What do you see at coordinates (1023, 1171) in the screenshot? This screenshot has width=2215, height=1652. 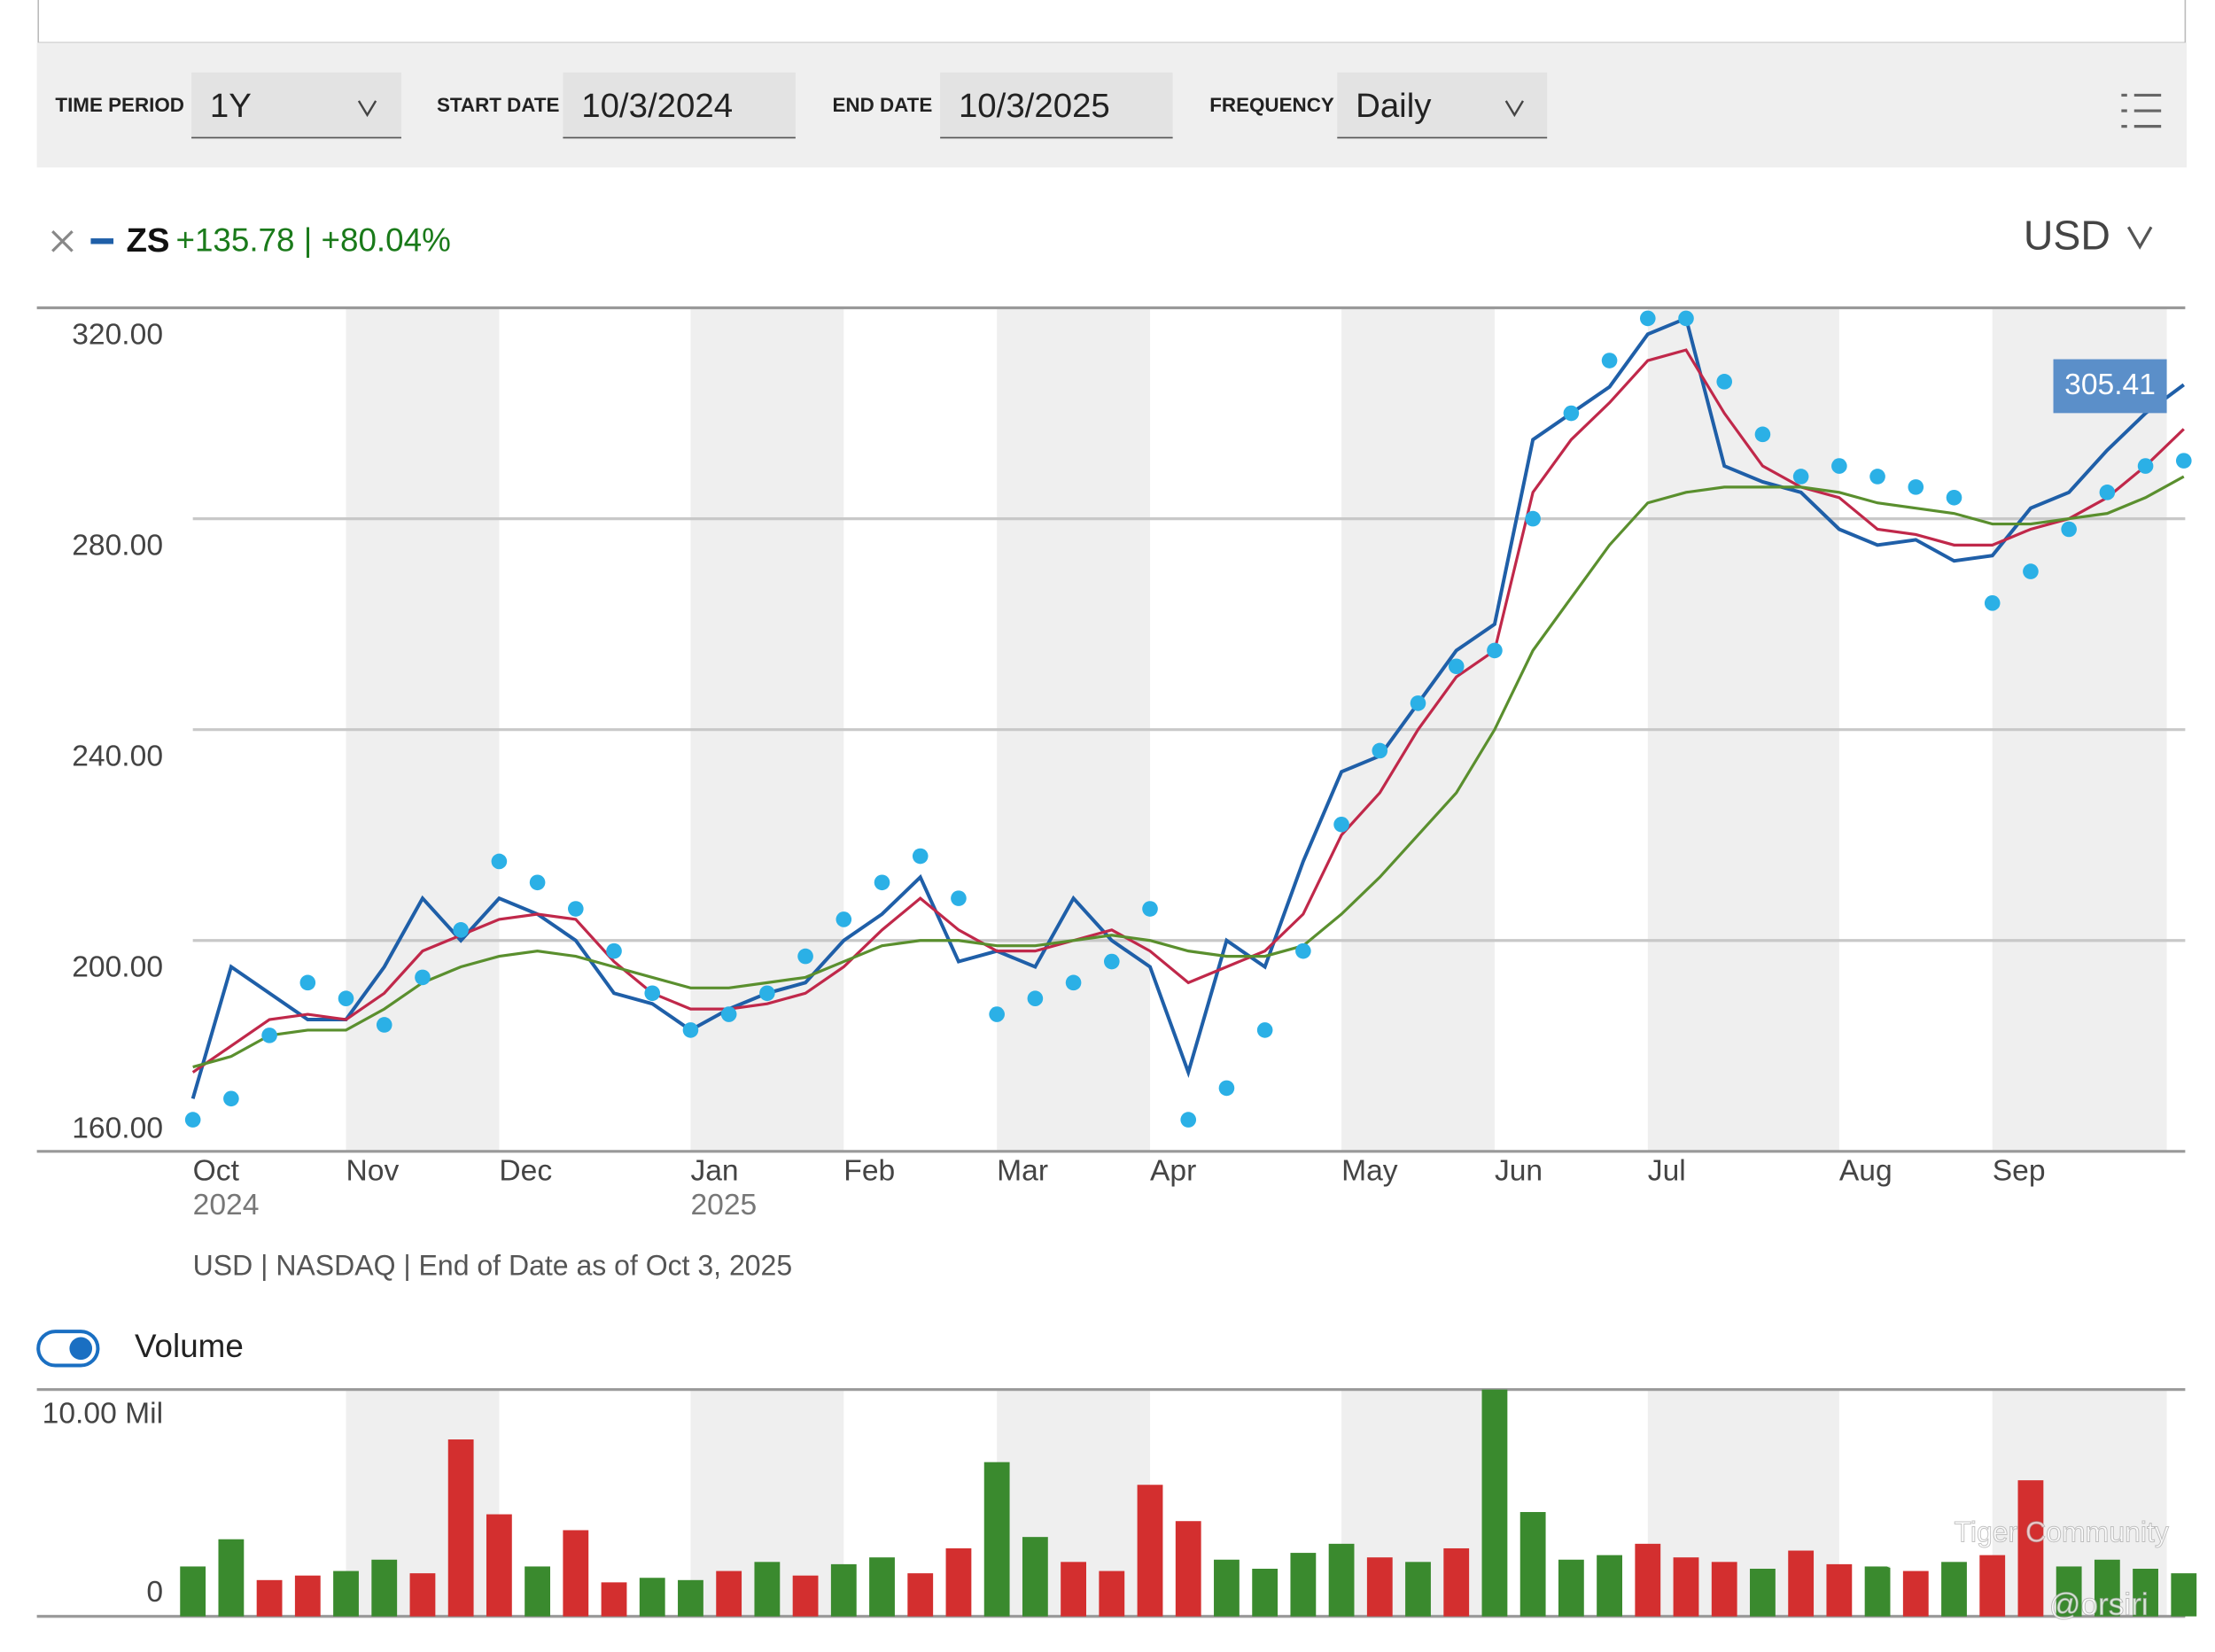 I see `x-tick-label: Mar` at bounding box center [1023, 1171].